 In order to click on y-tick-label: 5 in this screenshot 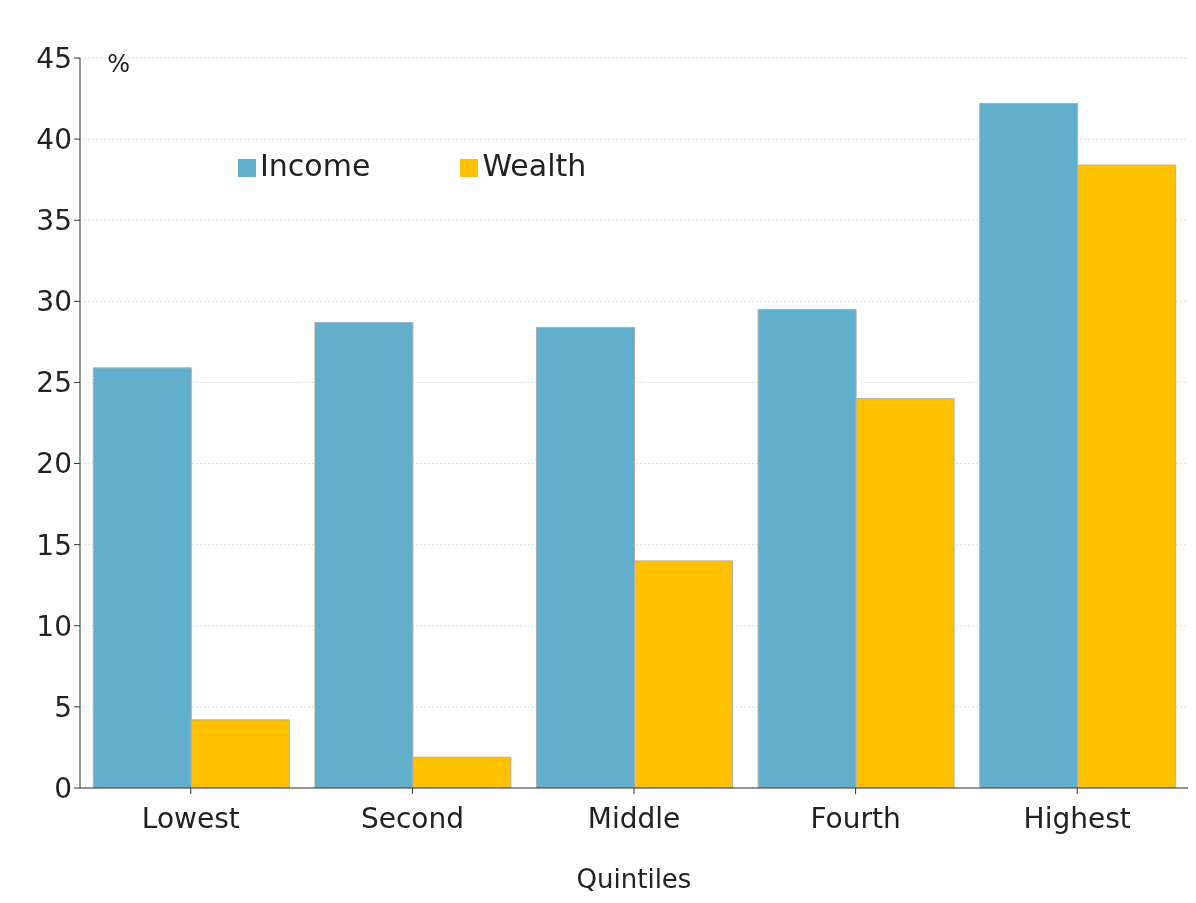, I will do `click(63, 707)`.